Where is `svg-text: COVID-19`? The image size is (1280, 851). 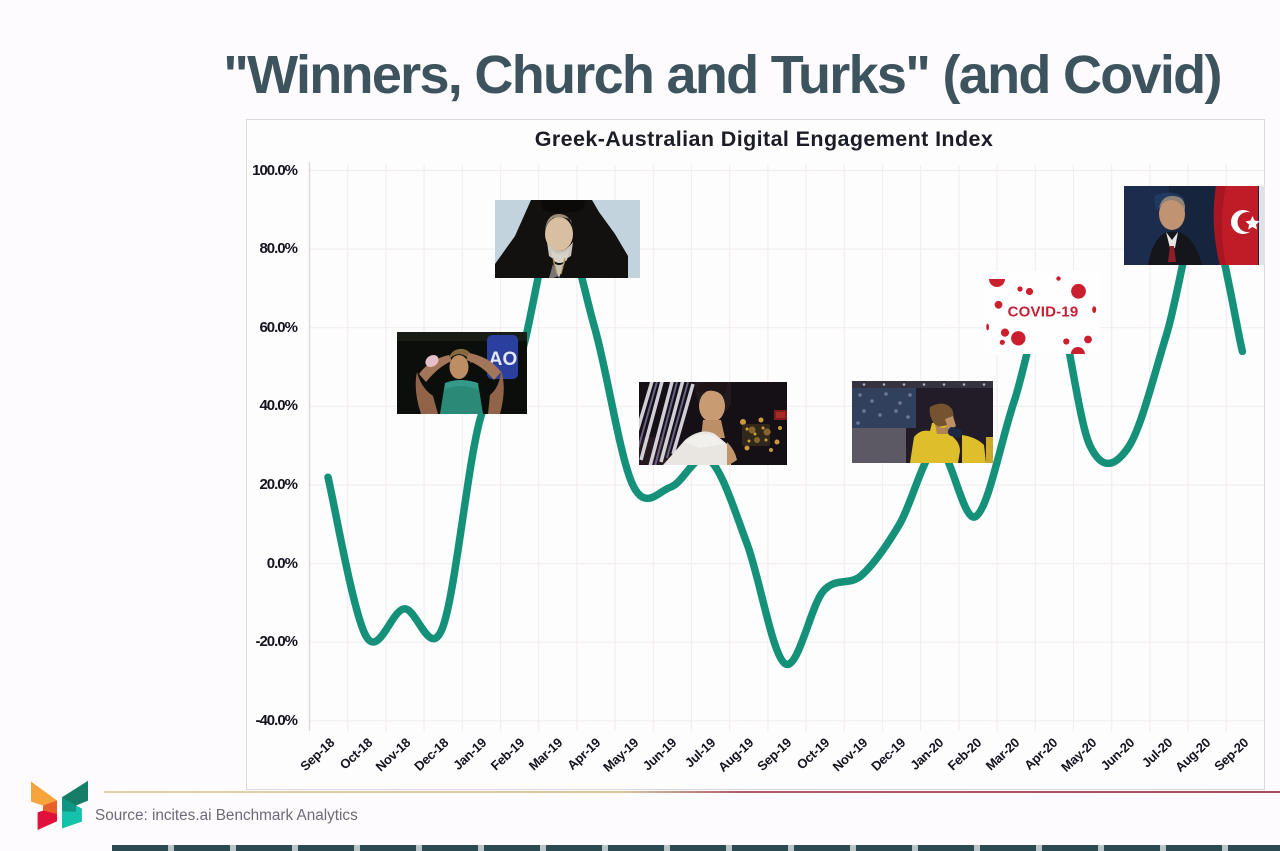 svg-text: COVID-19 is located at coordinates (1043, 312).